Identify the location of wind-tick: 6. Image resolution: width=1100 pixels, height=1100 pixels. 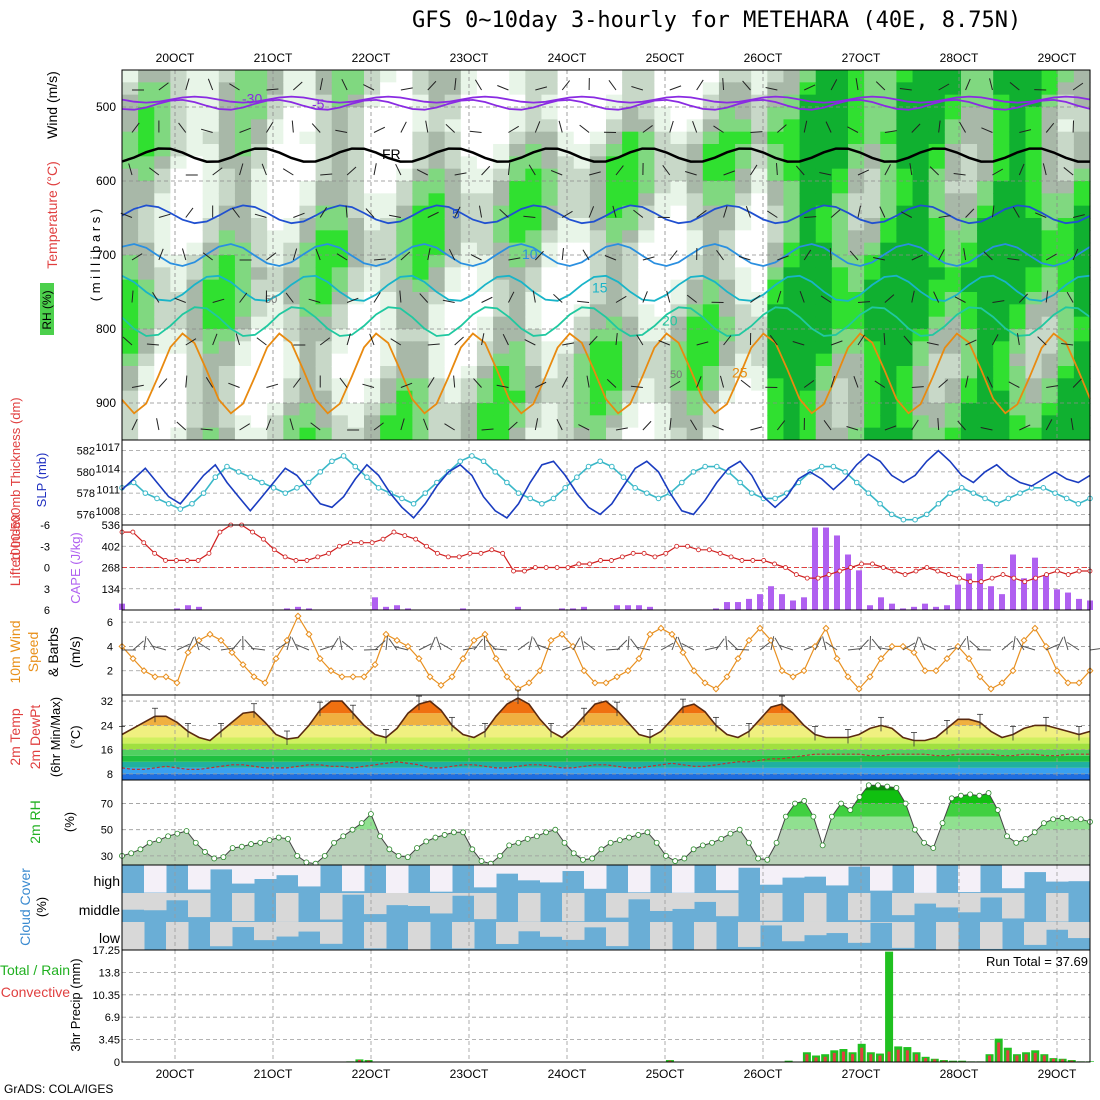
(110, 623).